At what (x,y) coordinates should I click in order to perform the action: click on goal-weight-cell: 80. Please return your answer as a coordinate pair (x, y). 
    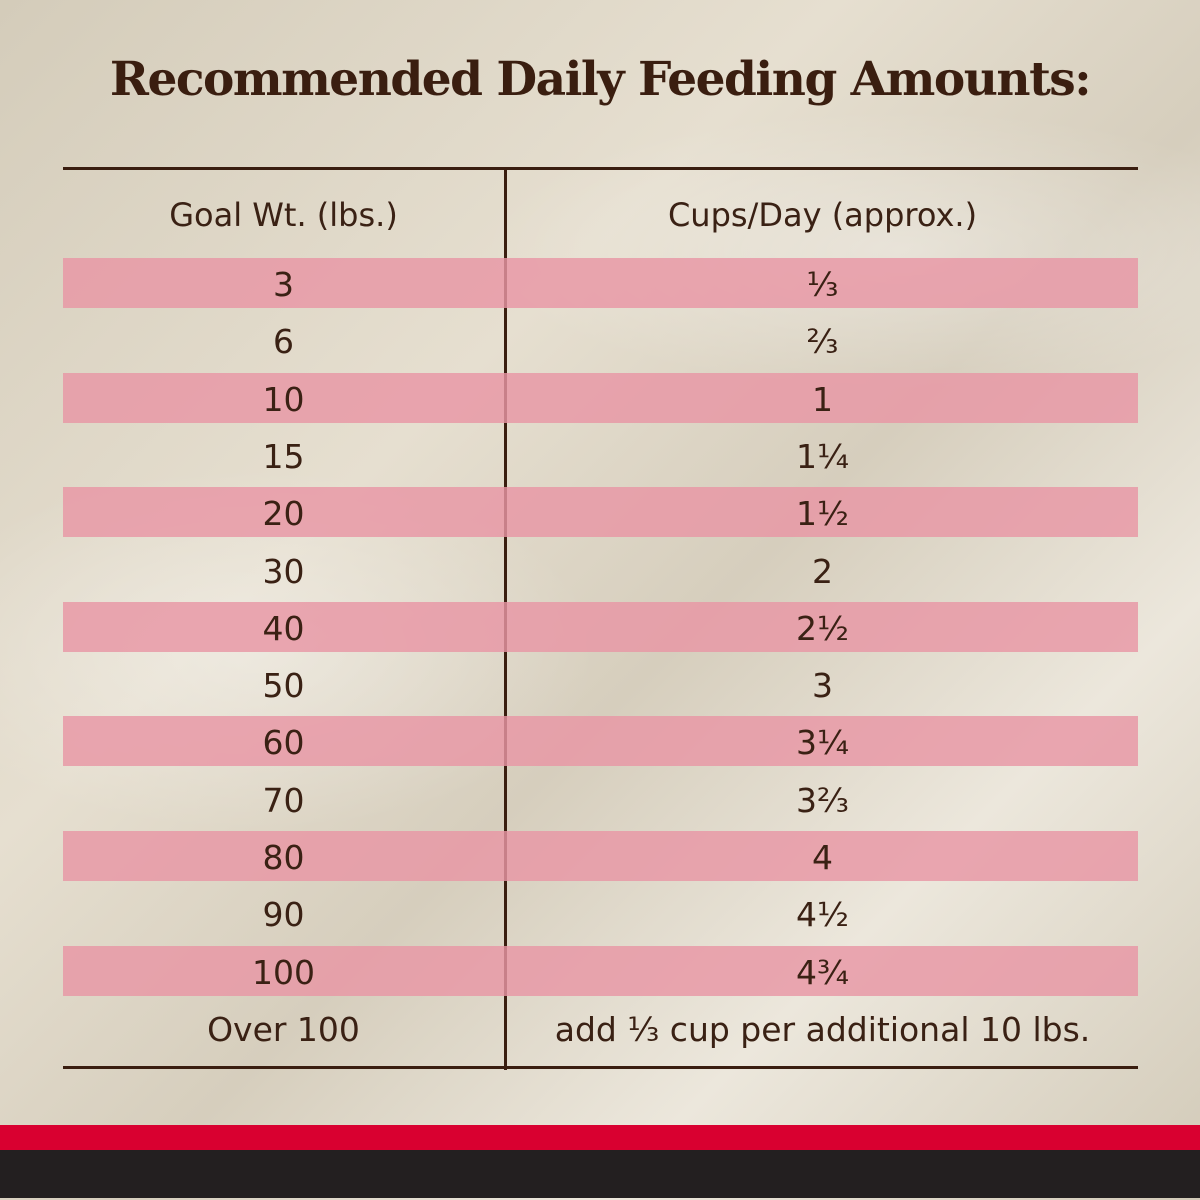
    Looking at the image, I should click on (283, 857).